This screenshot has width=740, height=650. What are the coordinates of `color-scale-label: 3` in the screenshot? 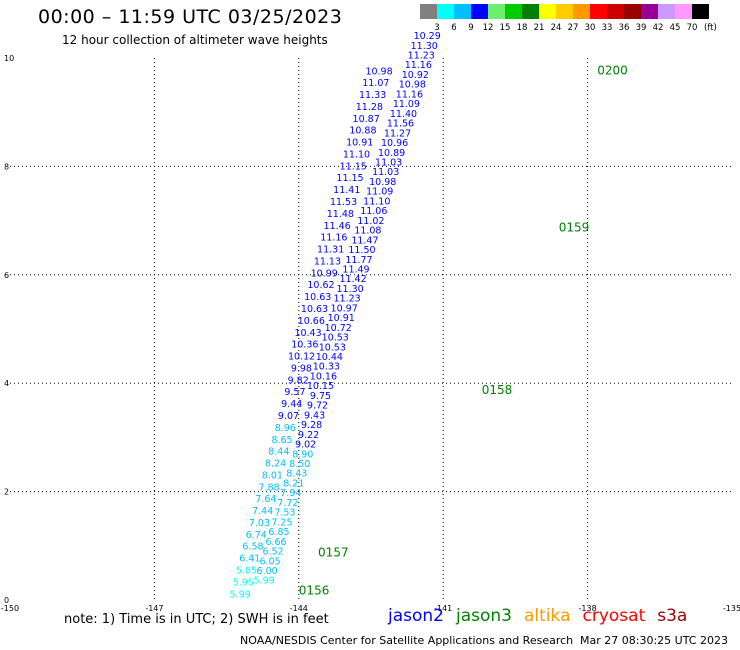 It's located at (437, 28).